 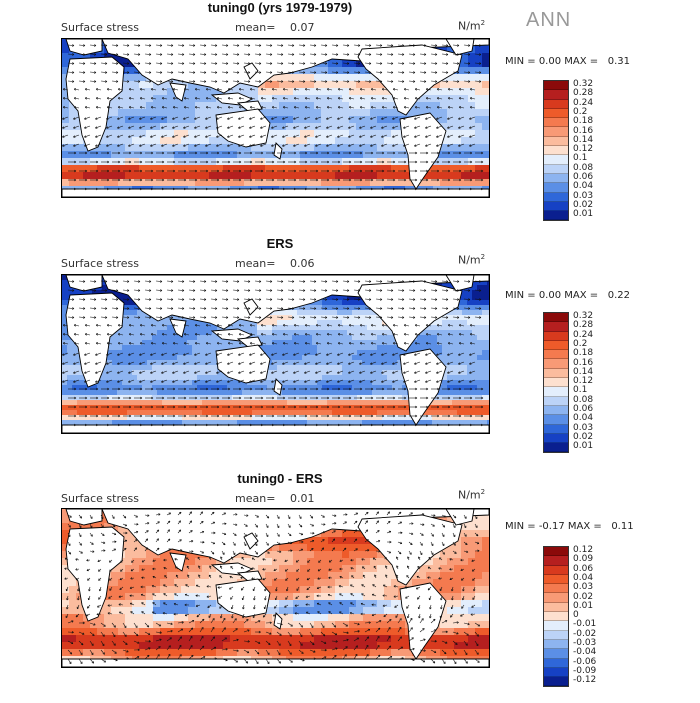 What do you see at coordinates (567, 295) in the screenshot?
I see `min-max-readout: MIN = 0.00 MAX = 0.22` at bounding box center [567, 295].